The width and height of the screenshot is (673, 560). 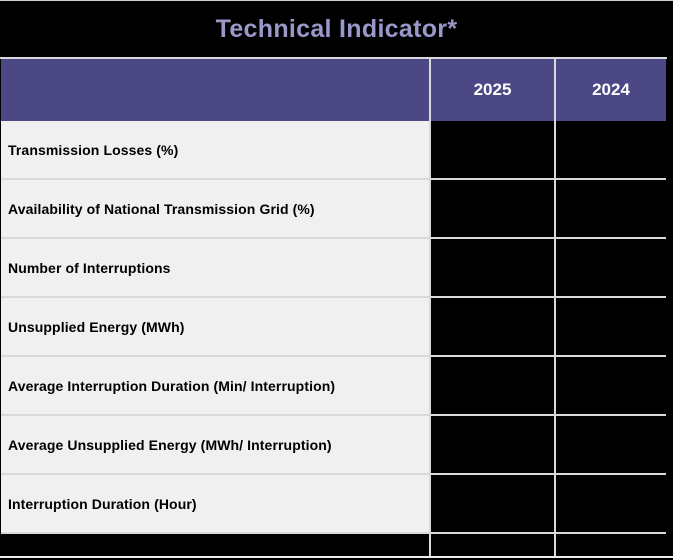 I want to click on column-header-2025: 2025, so click(x=492, y=90).